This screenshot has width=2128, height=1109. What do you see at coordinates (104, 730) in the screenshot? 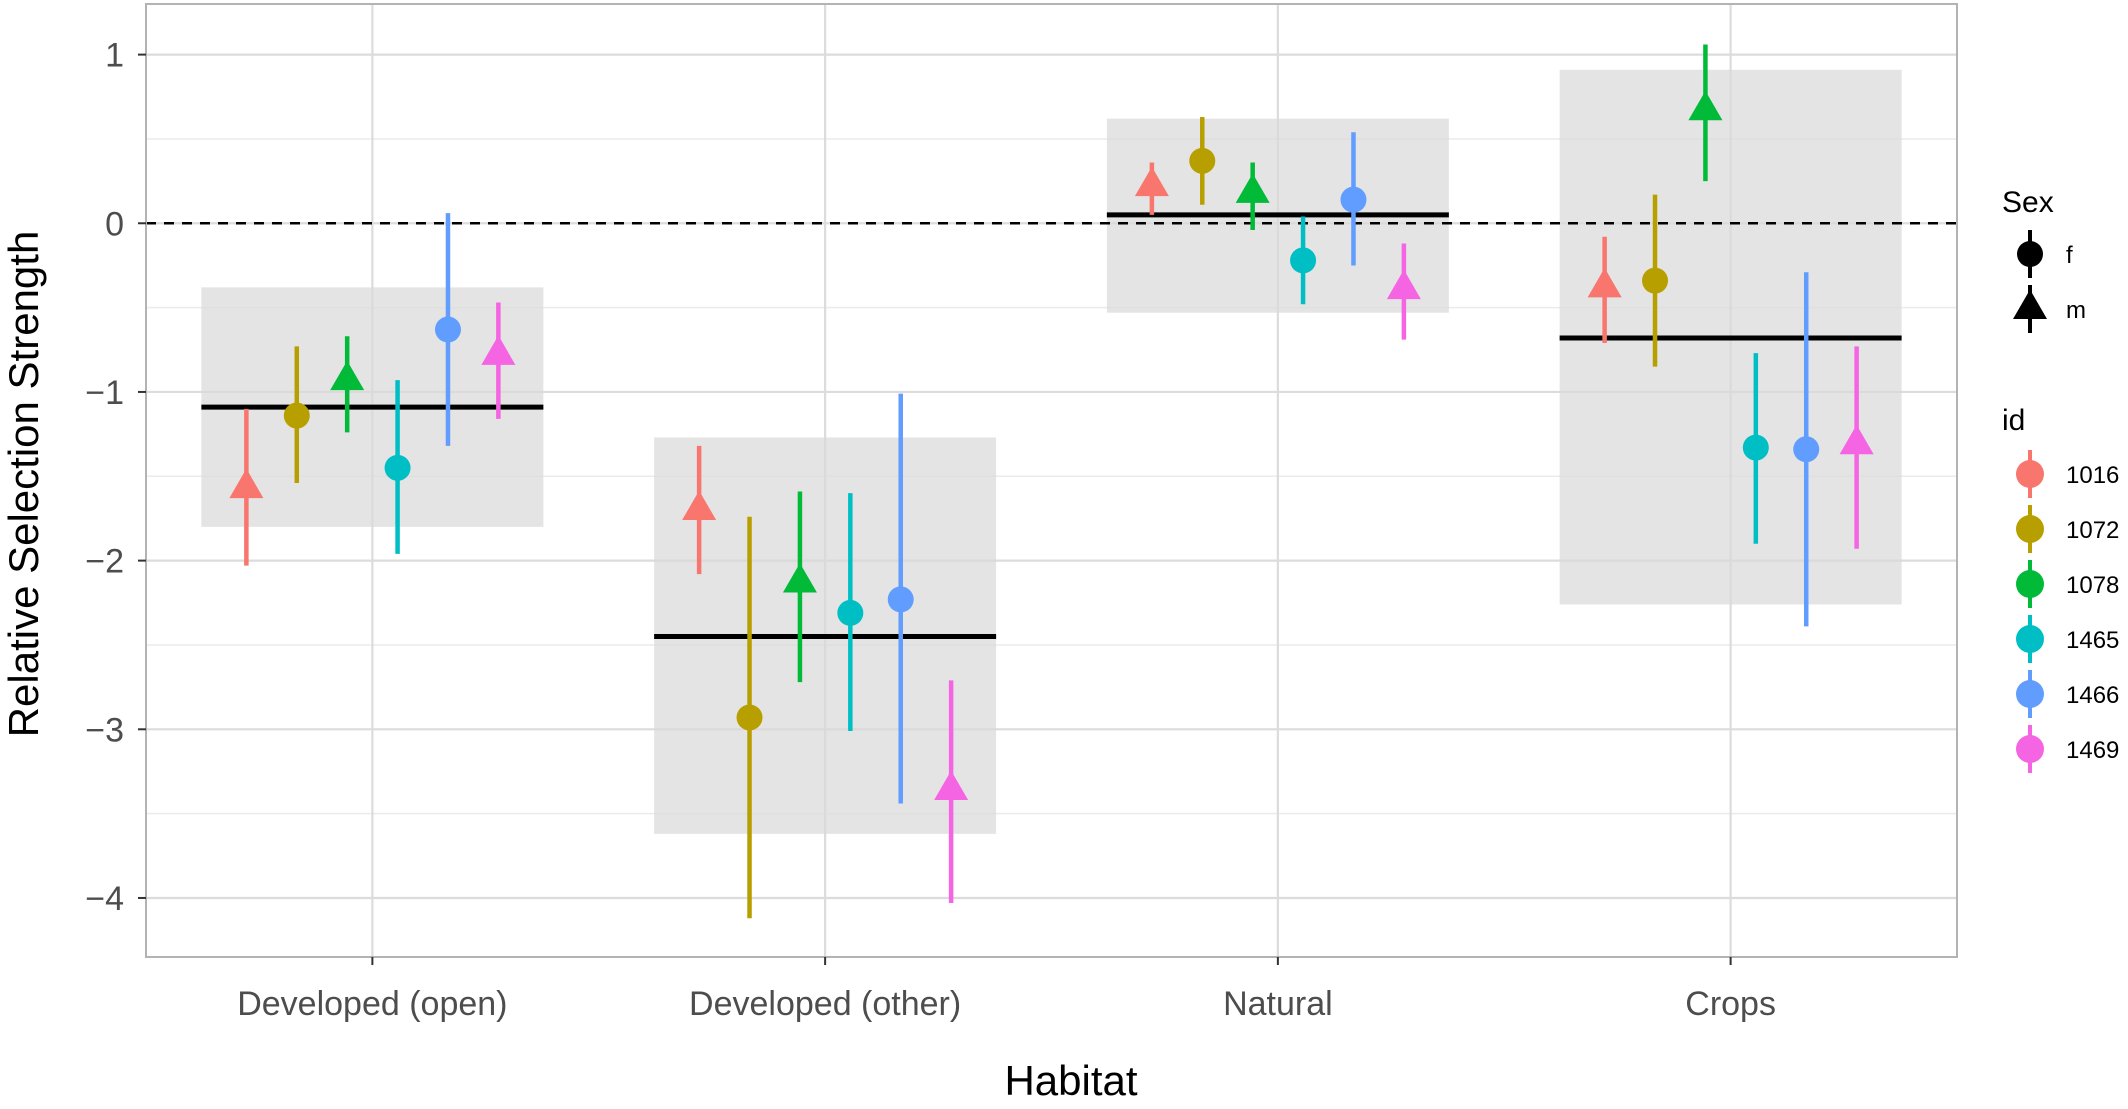
I see `y-tick-label: −3` at bounding box center [104, 730].